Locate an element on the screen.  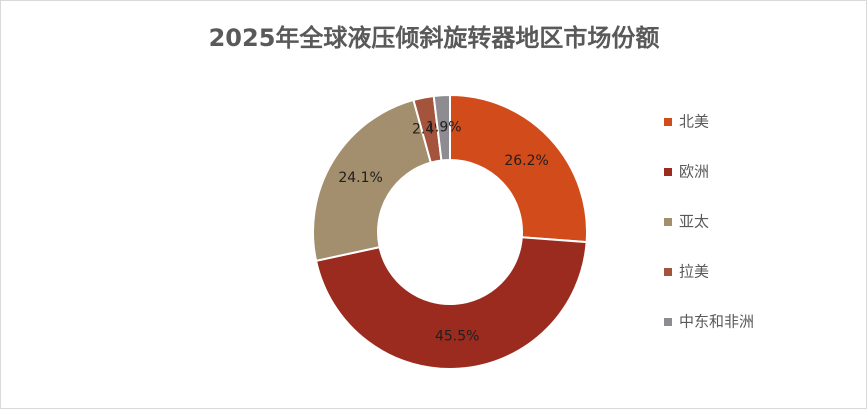
chart-title: 2025年全球液压倾斜旋转器地区市场份额 is located at coordinates (434, 38).